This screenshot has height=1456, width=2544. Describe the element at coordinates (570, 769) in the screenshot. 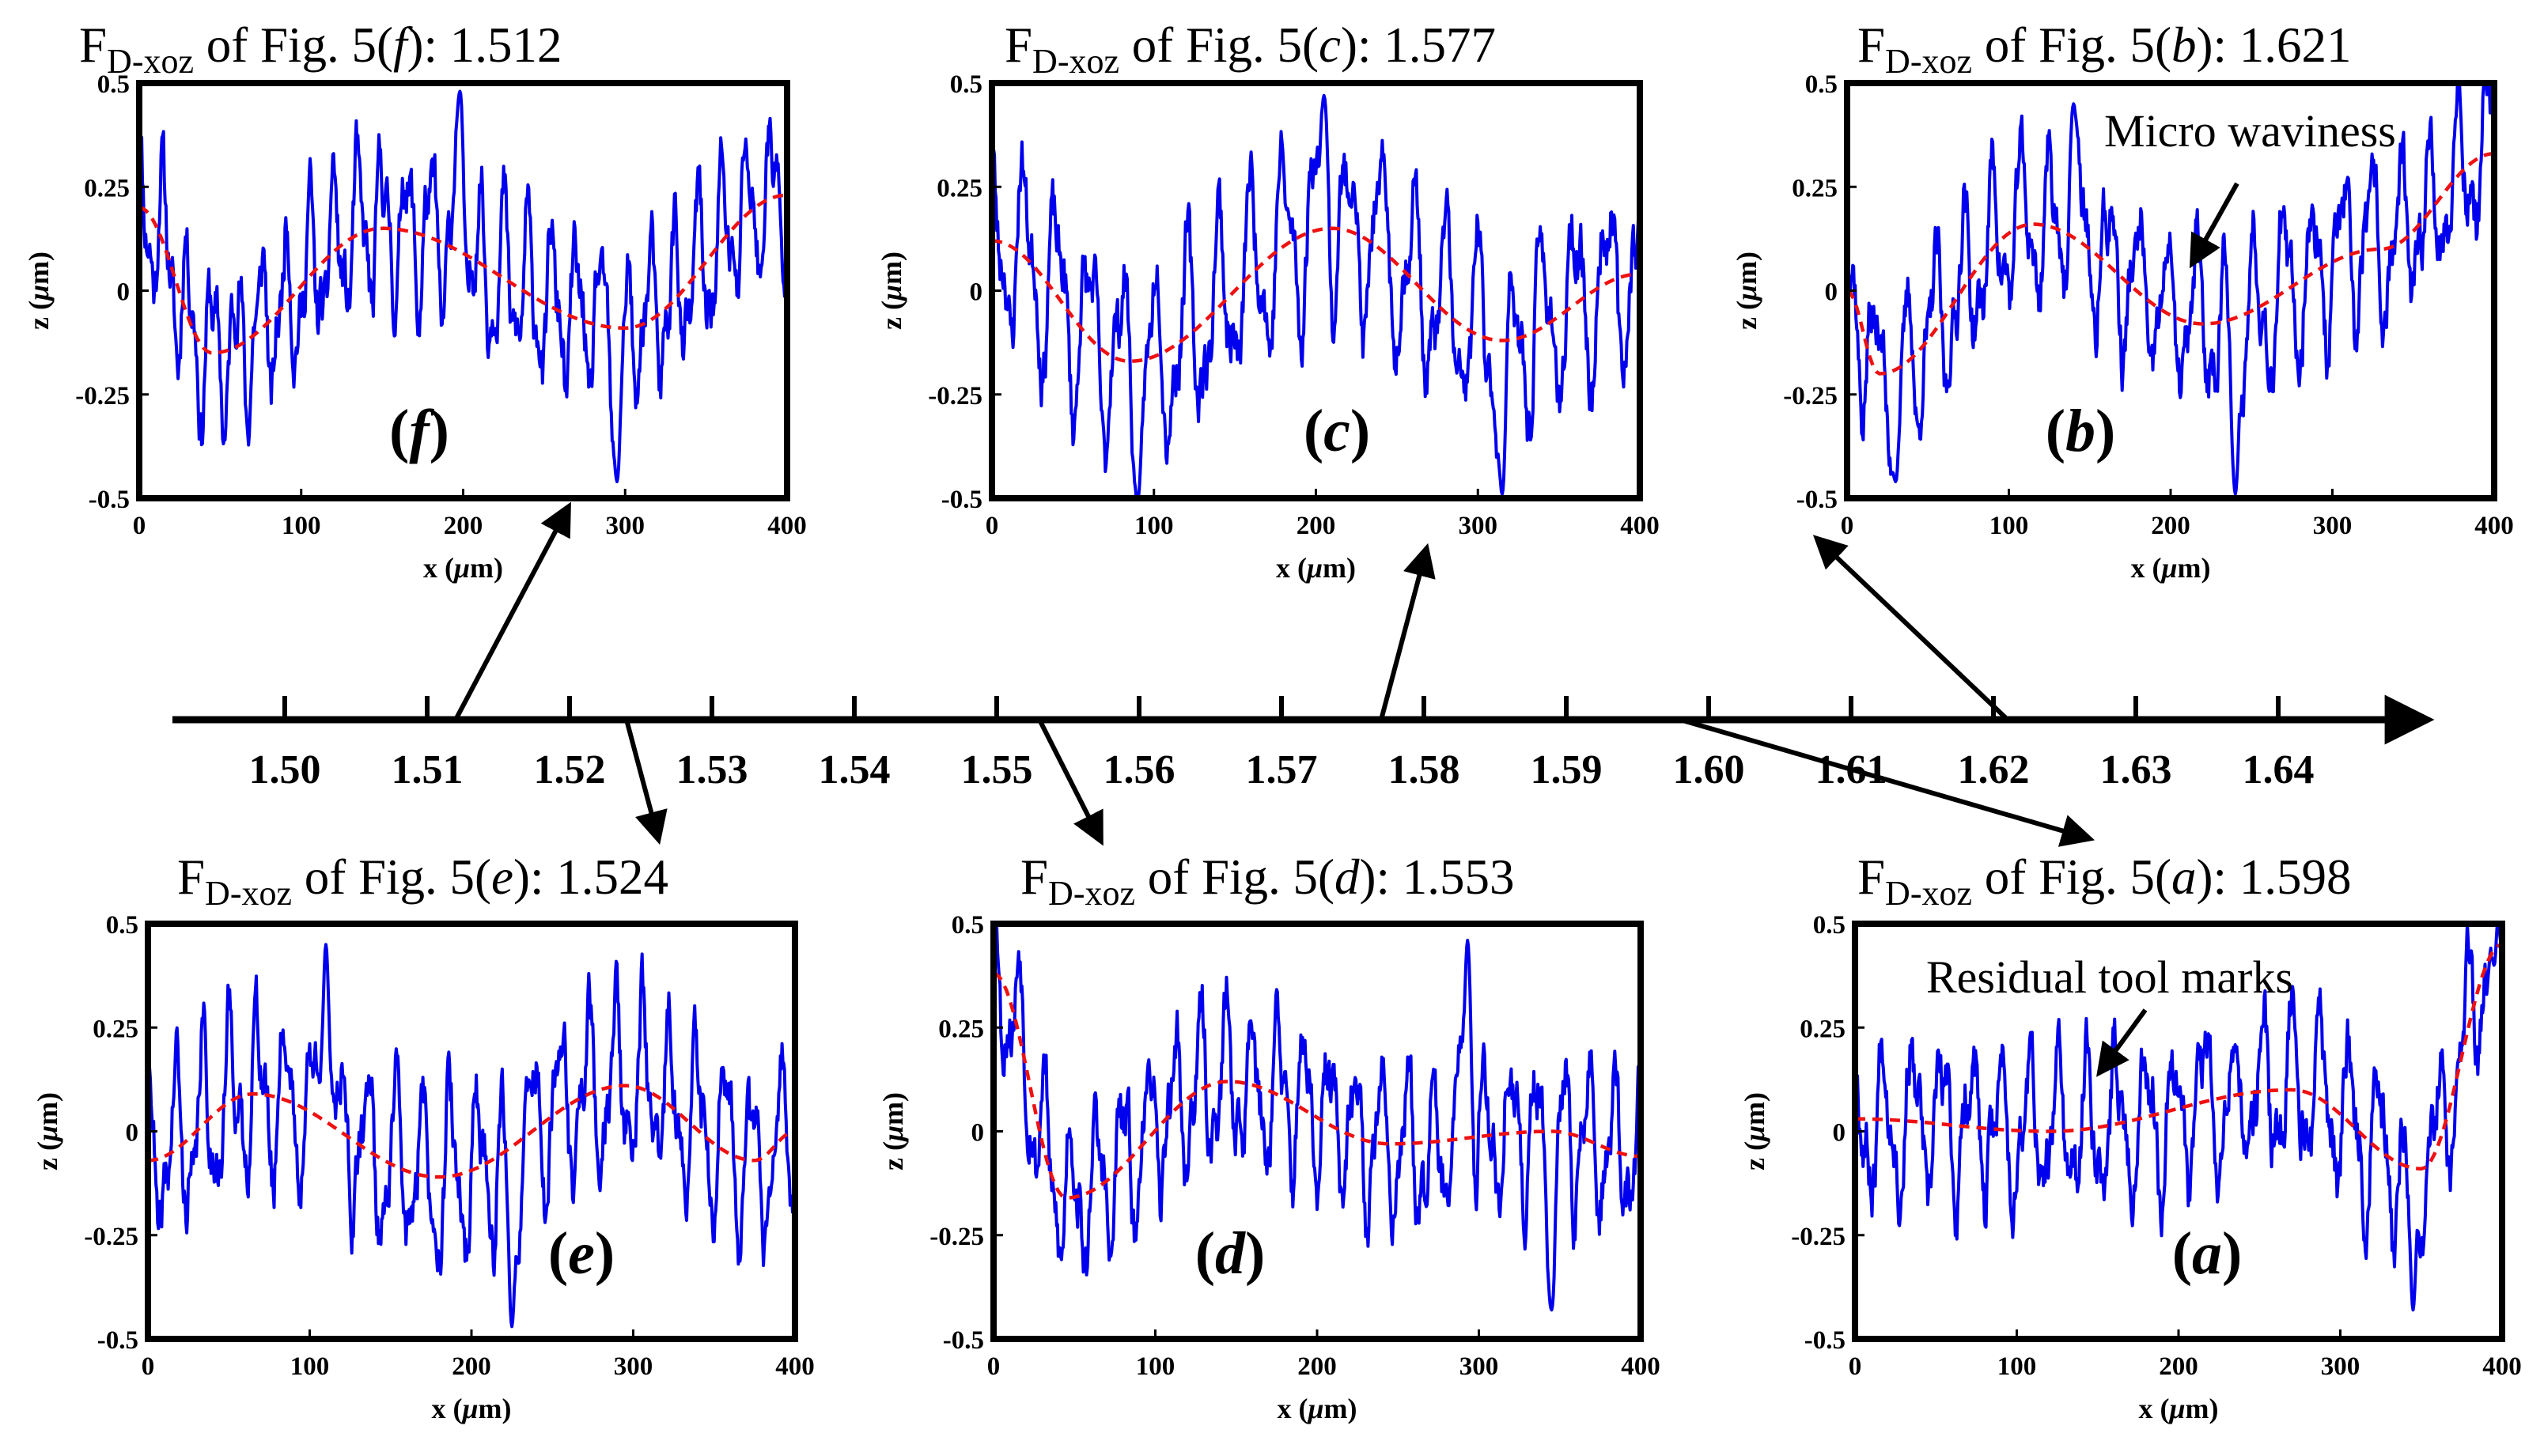

I see `number-line-label: 1.52` at that location.